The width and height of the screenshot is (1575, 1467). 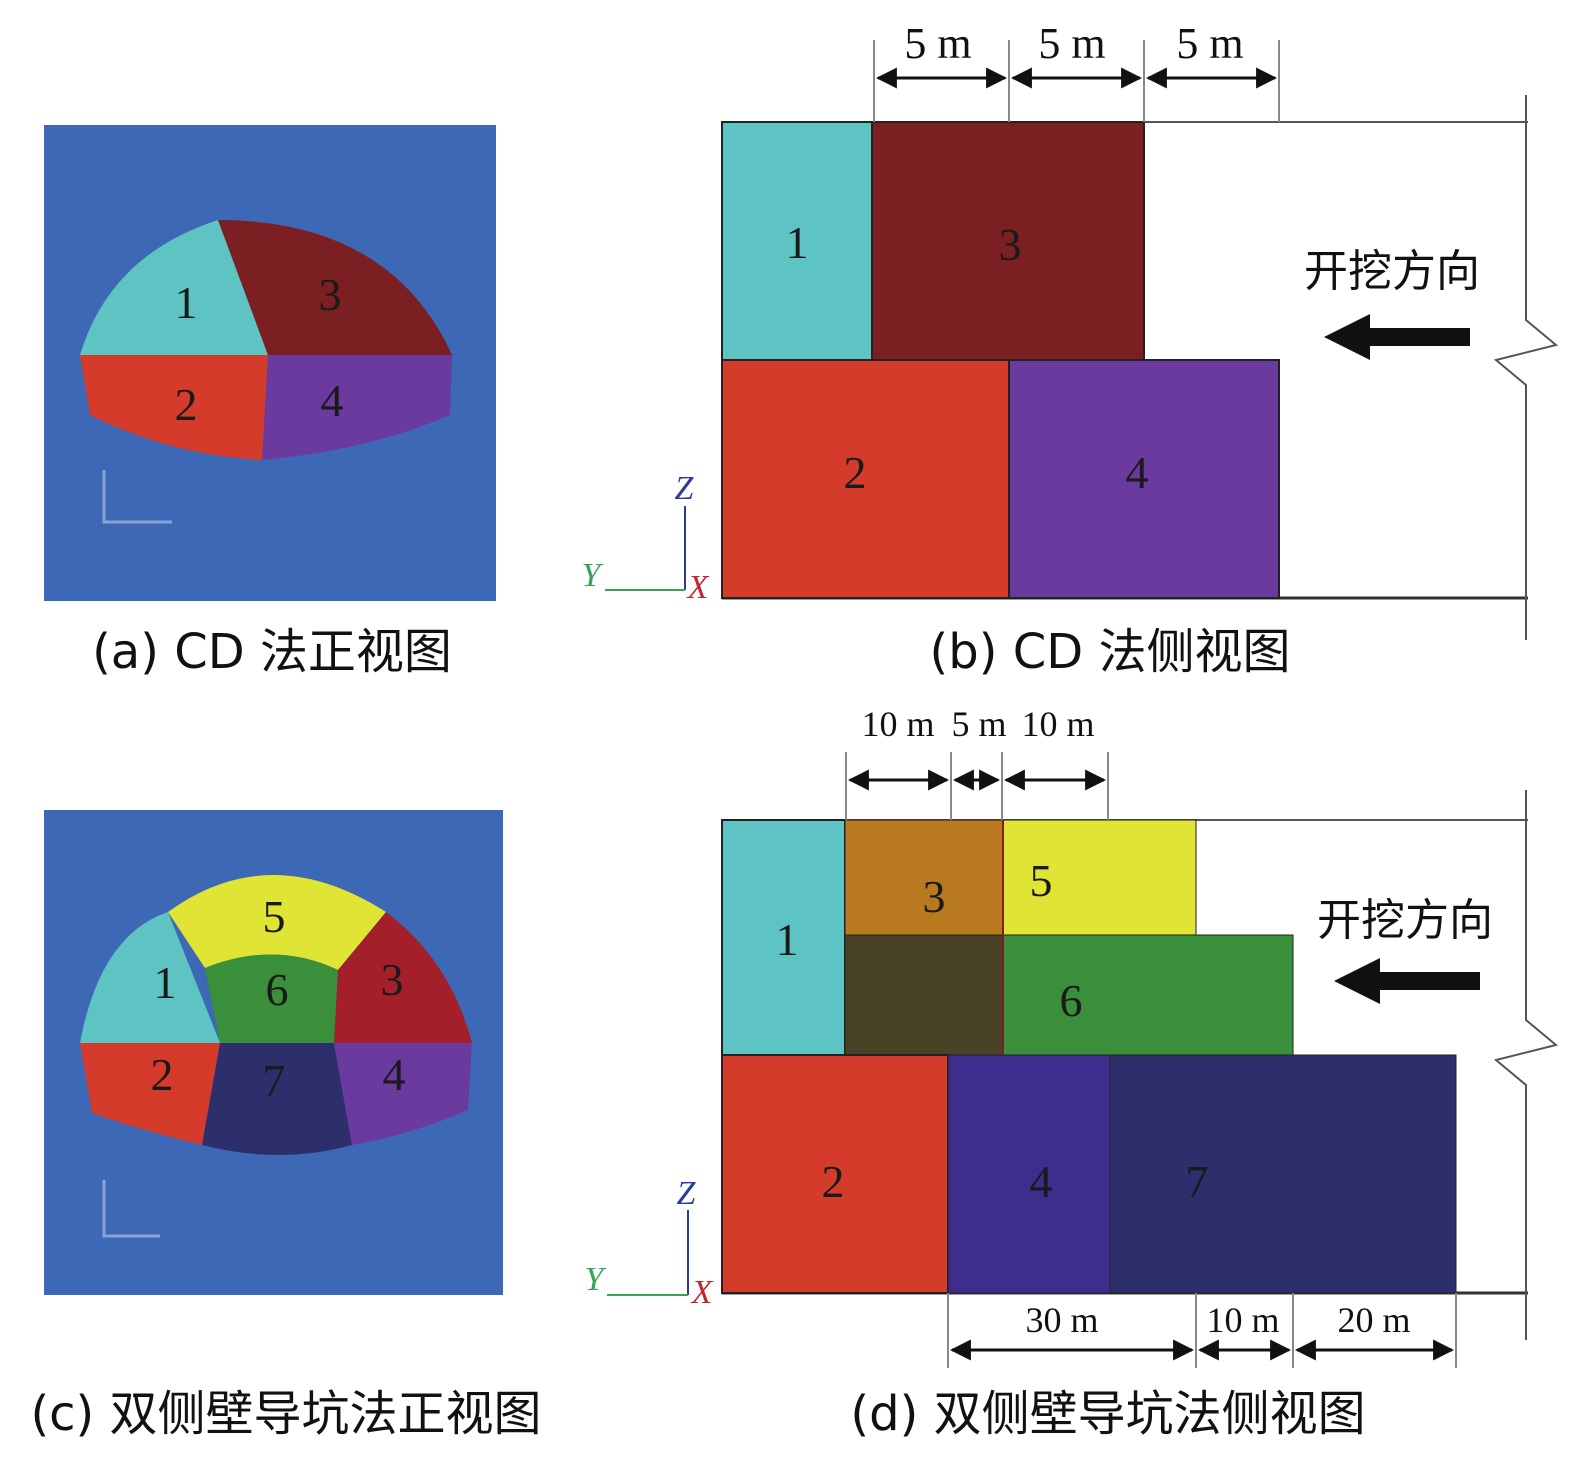 I want to click on panel-b-dim-label-3: 5 m, so click(x=1209, y=43).